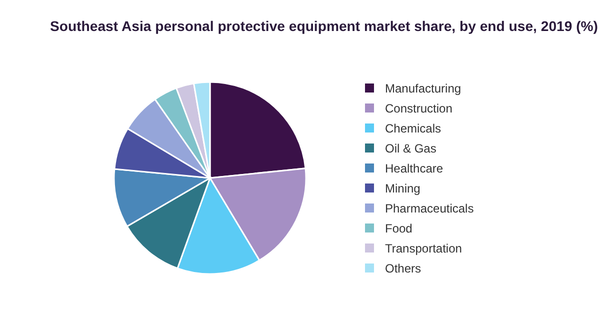 Image resolution: width=613 pixels, height=320 pixels. Describe the element at coordinates (398, 229) in the screenshot. I see `legend-label: Food` at that location.